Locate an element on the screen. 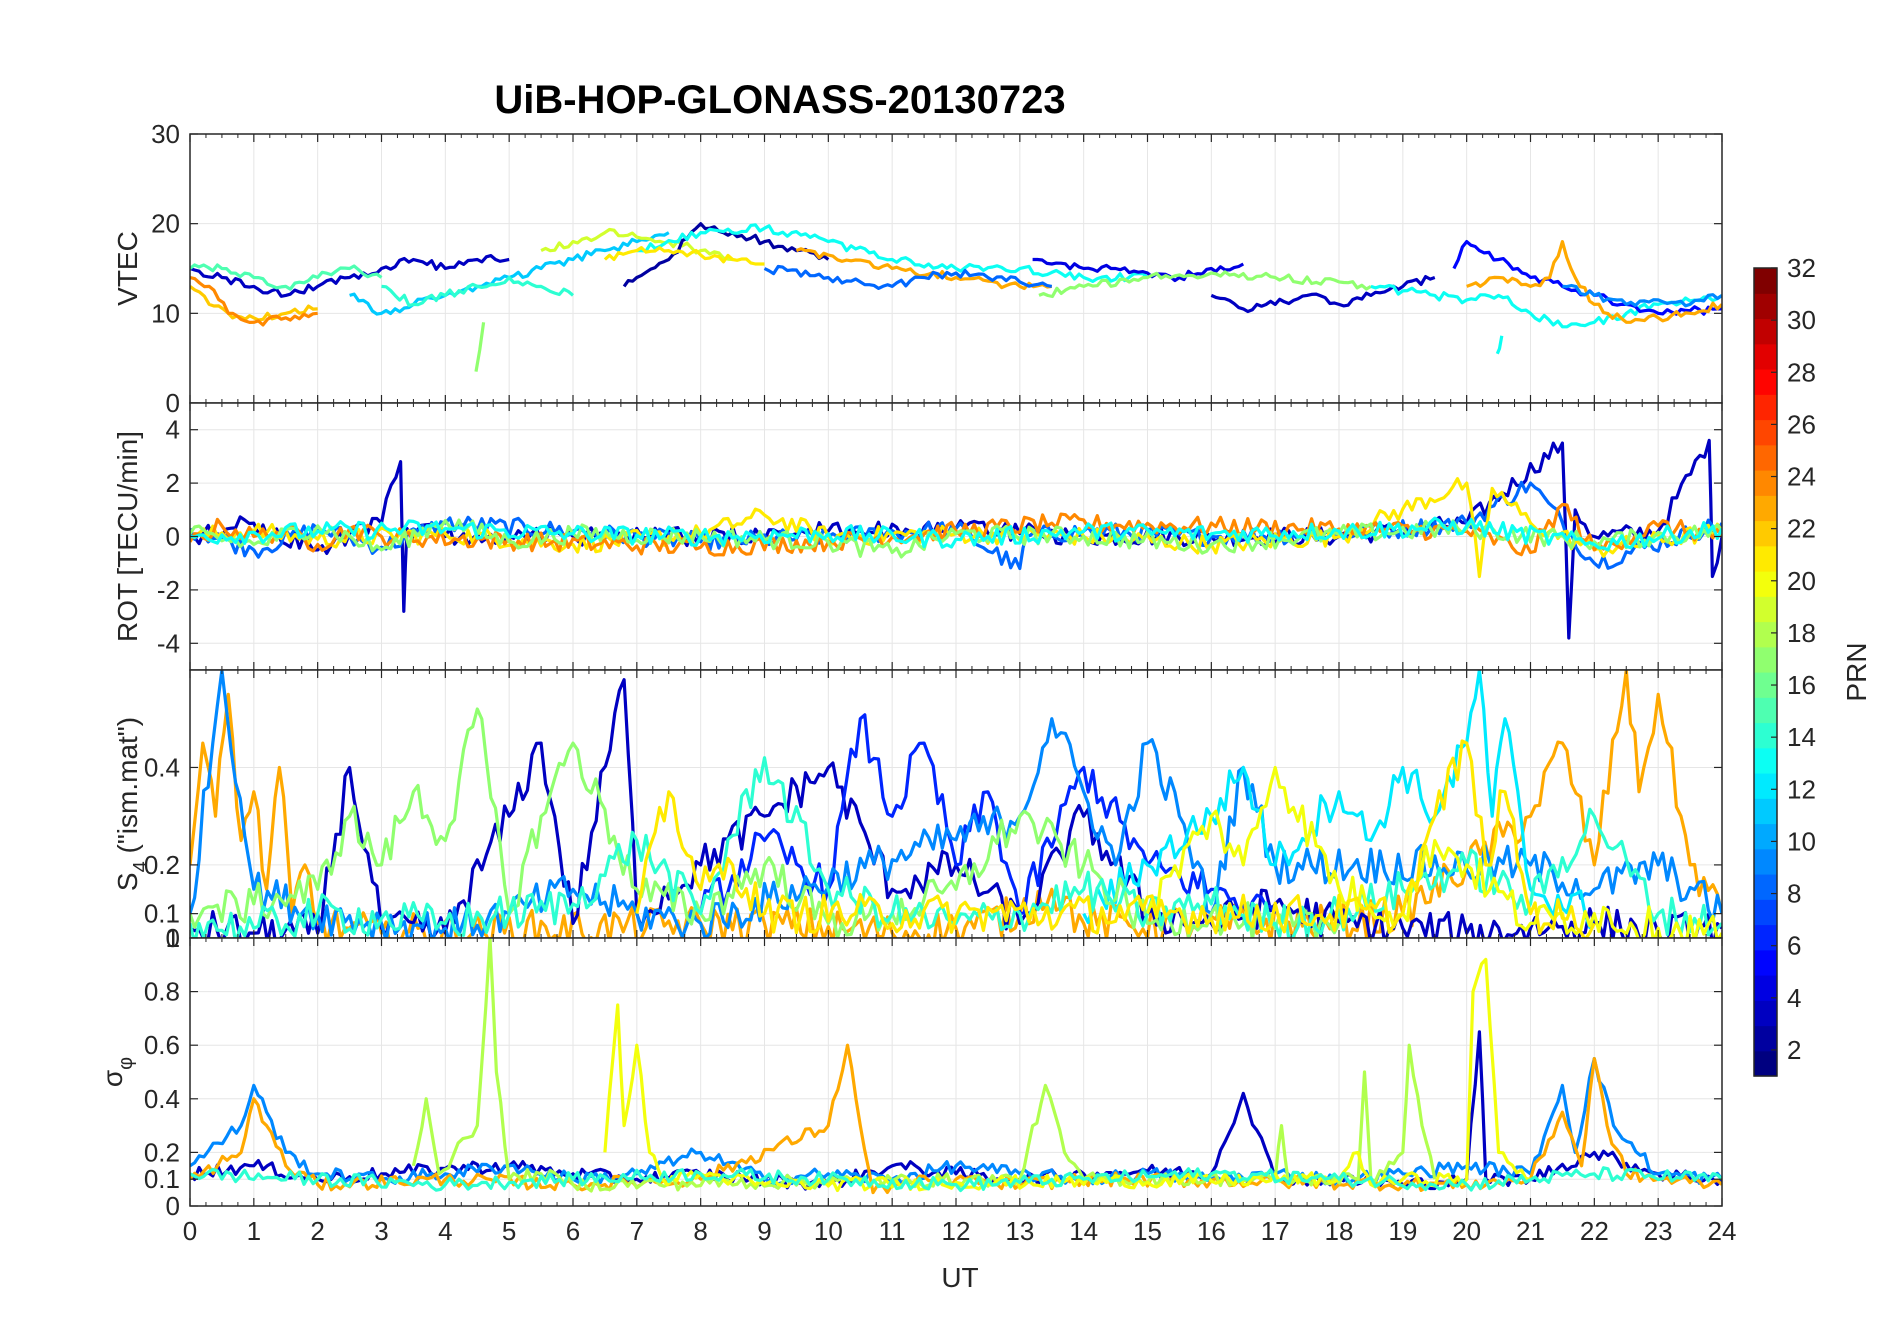  colorbar-frame is located at coordinates (1765, 672).